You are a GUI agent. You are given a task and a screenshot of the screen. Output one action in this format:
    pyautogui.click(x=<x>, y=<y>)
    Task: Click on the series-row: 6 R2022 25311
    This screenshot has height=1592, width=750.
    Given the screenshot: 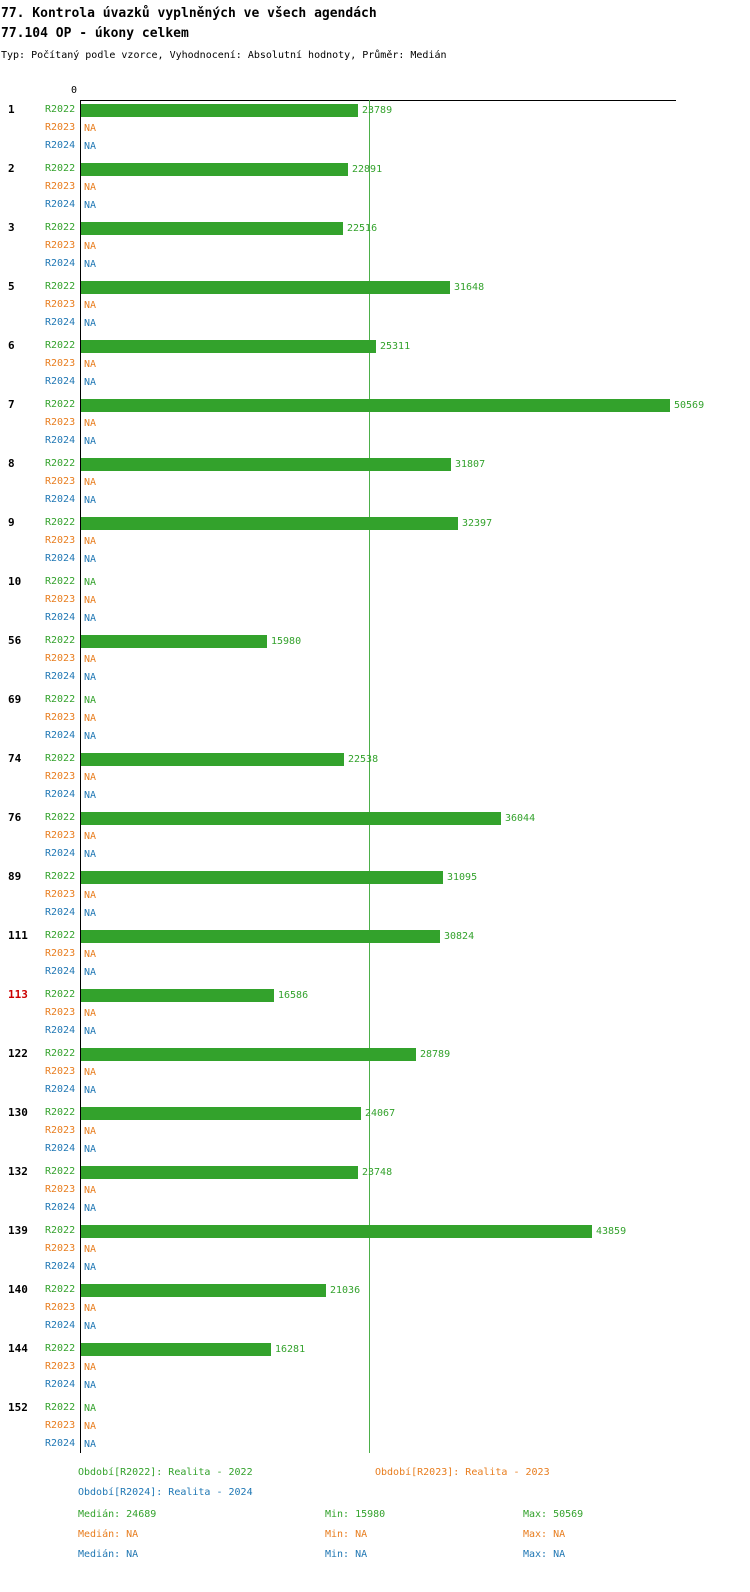 What is the action you would take?
    pyautogui.click(x=375, y=346)
    